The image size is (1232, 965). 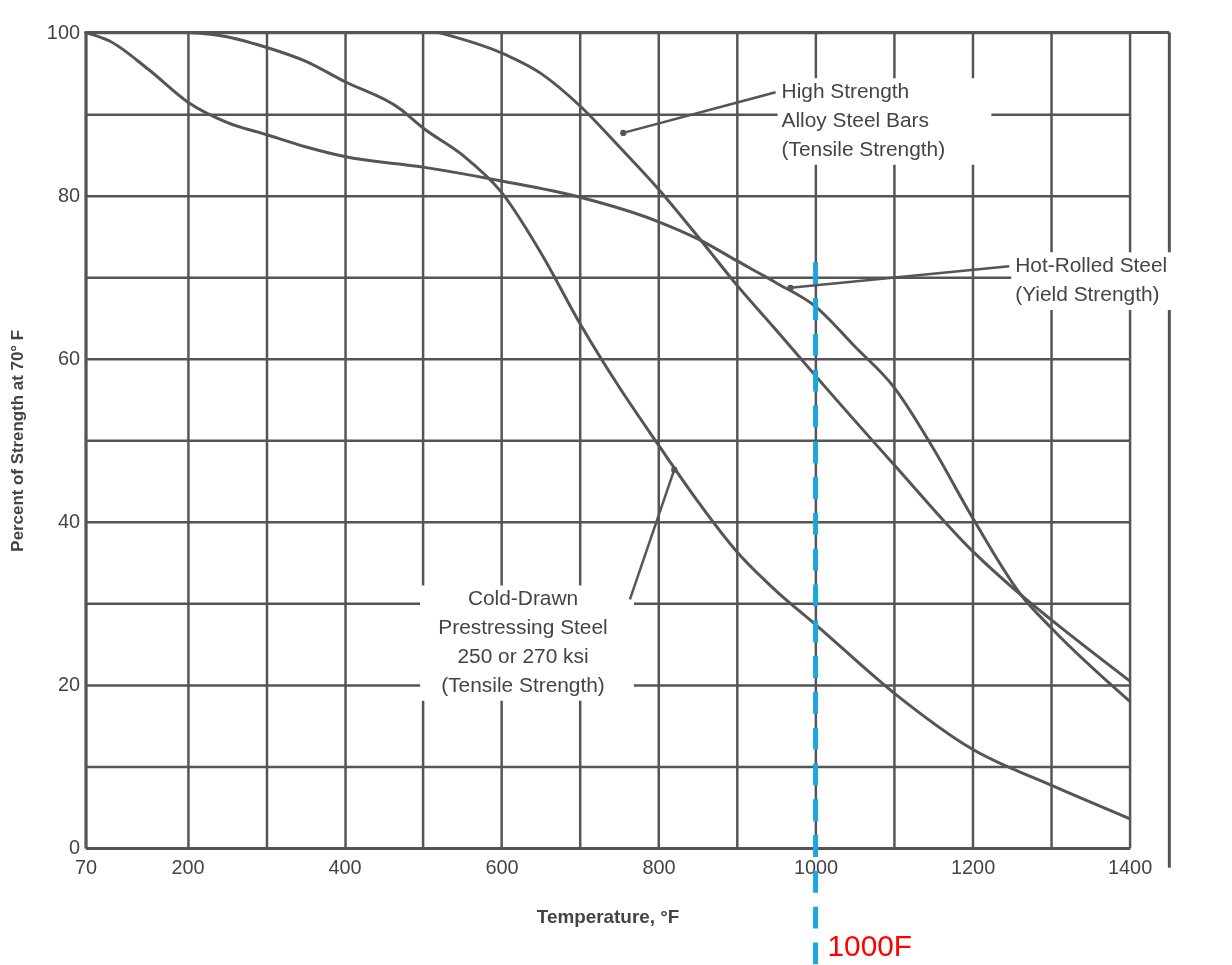 I want to click on y-tick-label: 60, so click(x=69, y=358).